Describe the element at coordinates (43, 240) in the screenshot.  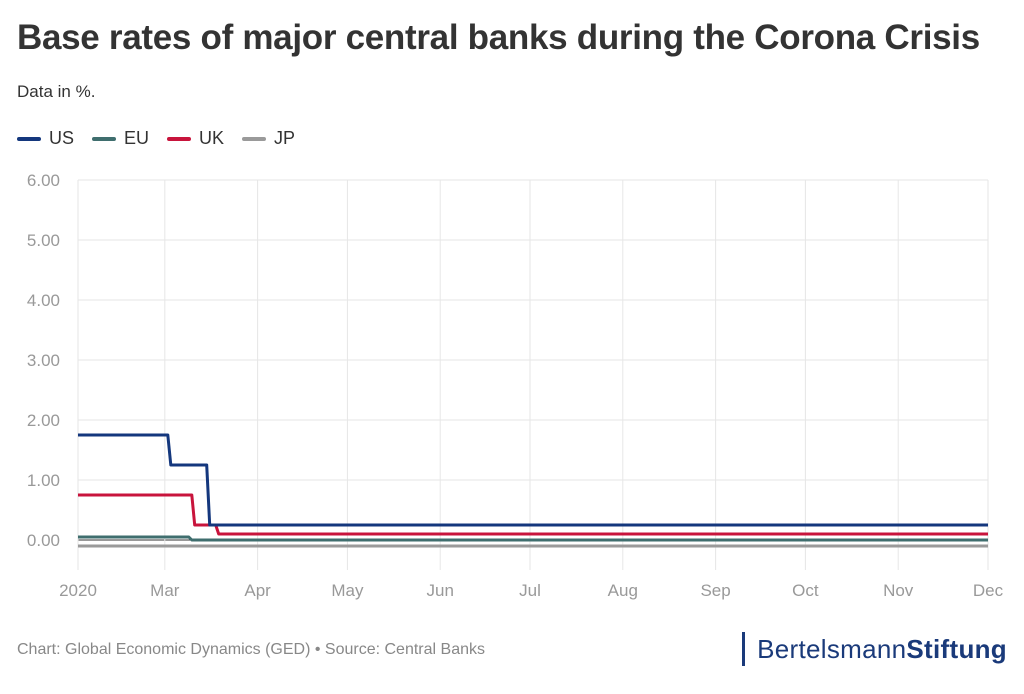
I see `y-tick-label: 5.00` at that location.